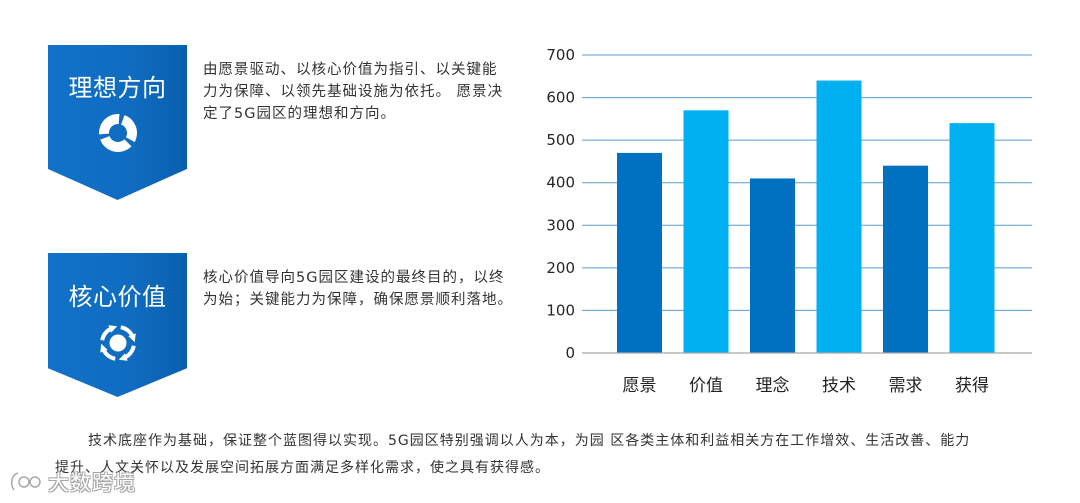 The image size is (1080, 503). I want to click on x-tick-label: 价值, so click(706, 386).